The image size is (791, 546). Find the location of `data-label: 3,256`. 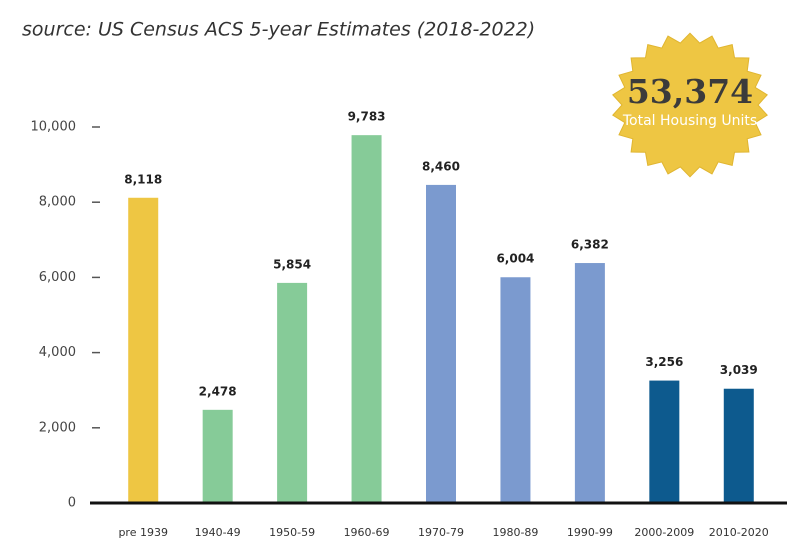

data-label: 3,256 is located at coordinates (664, 362).